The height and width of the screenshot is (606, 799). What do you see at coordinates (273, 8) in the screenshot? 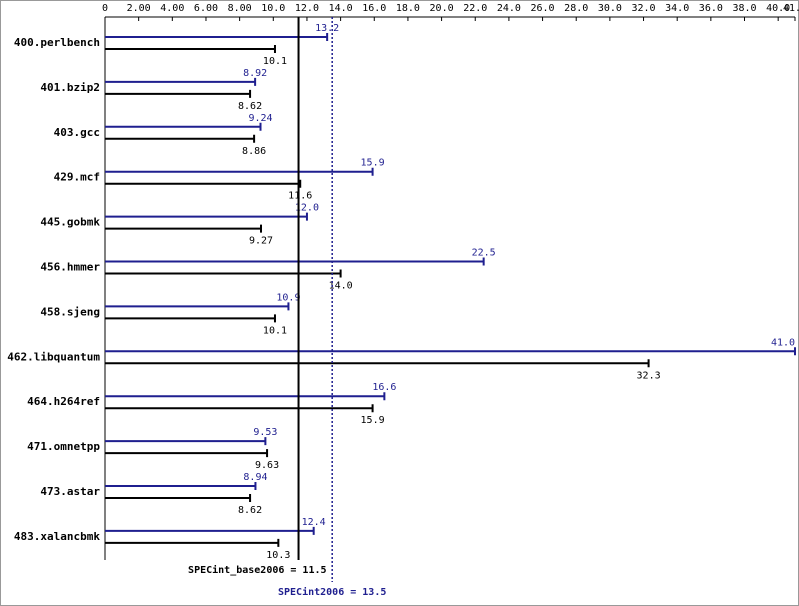
I see `x-tick-label: 10.0` at bounding box center [273, 8].